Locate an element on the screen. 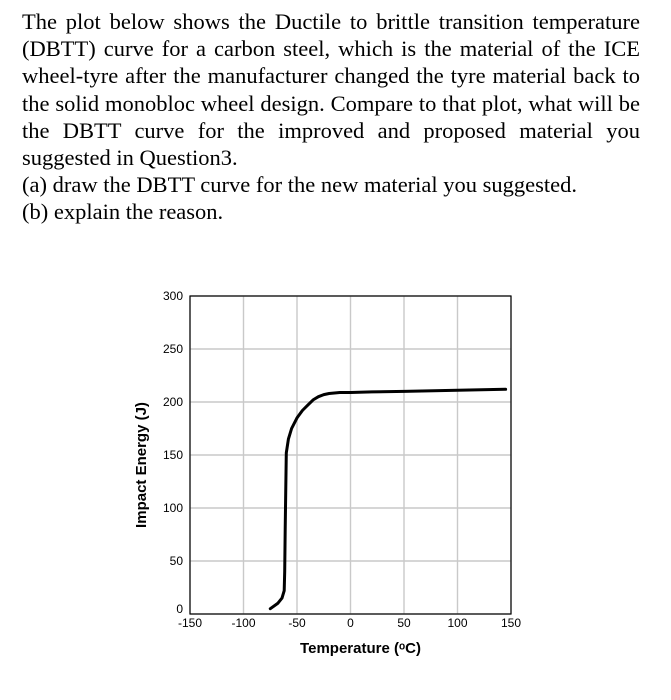 This screenshot has height=700, width=671. y-tick-label: 0 is located at coordinates (179, 609).